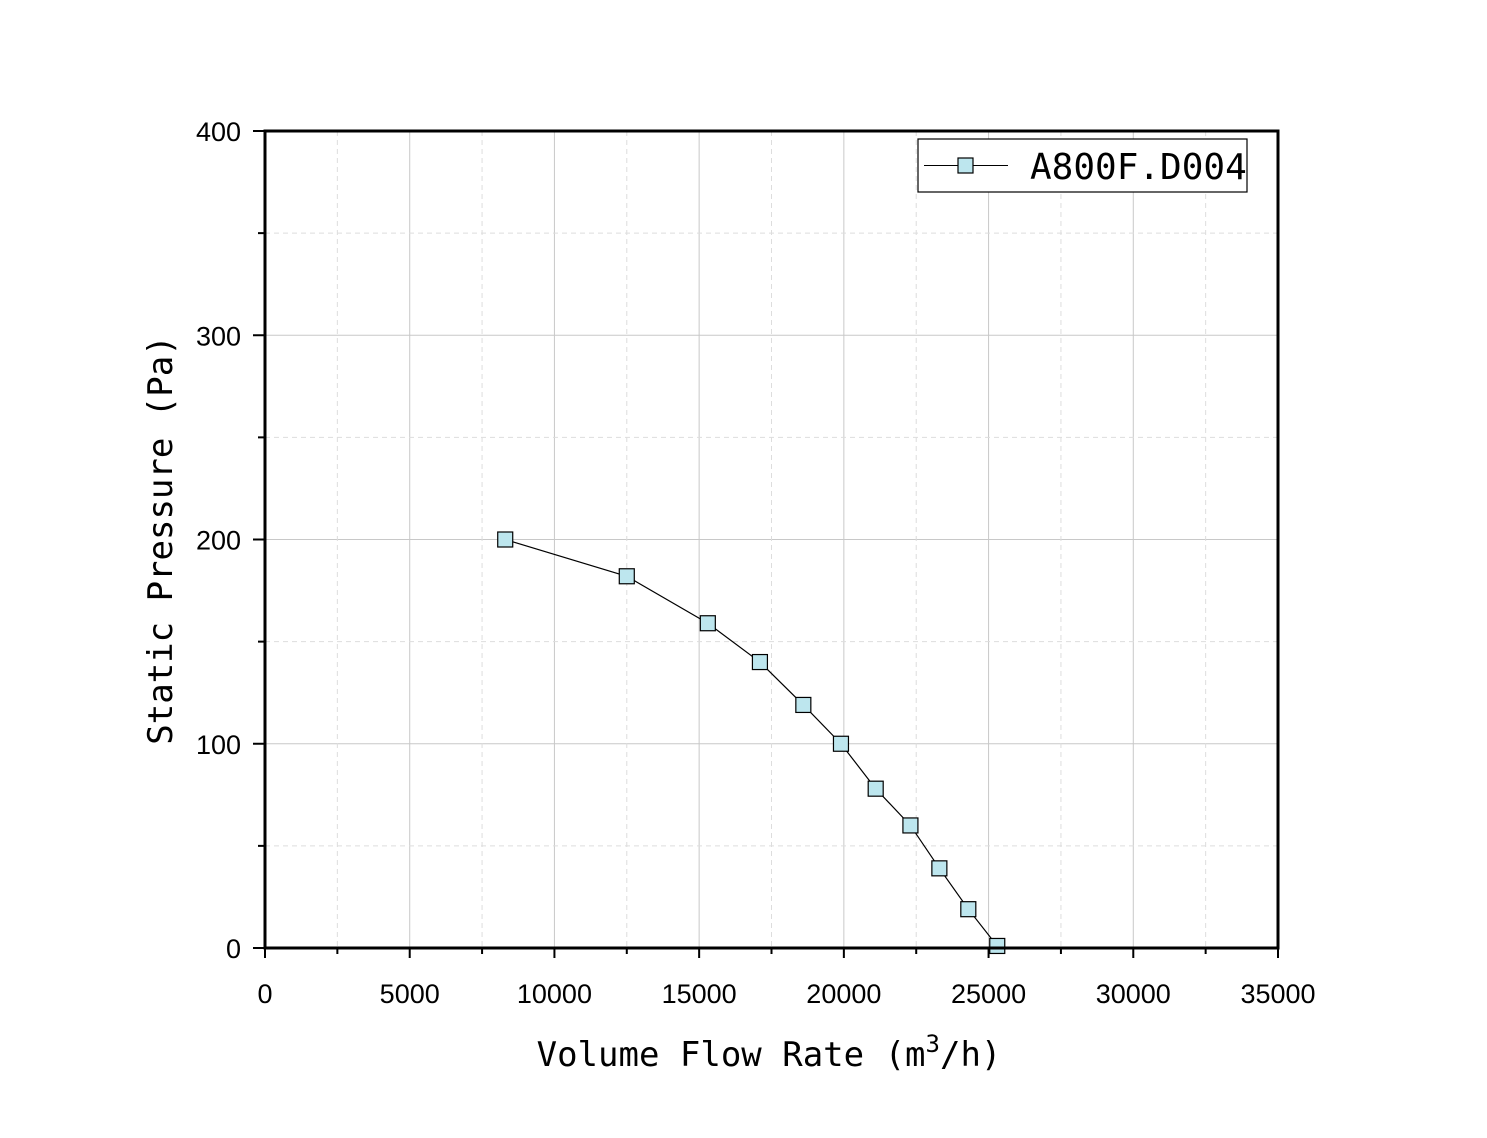  What do you see at coordinates (988, 994) in the screenshot?
I see `x-tick-label: 25000` at bounding box center [988, 994].